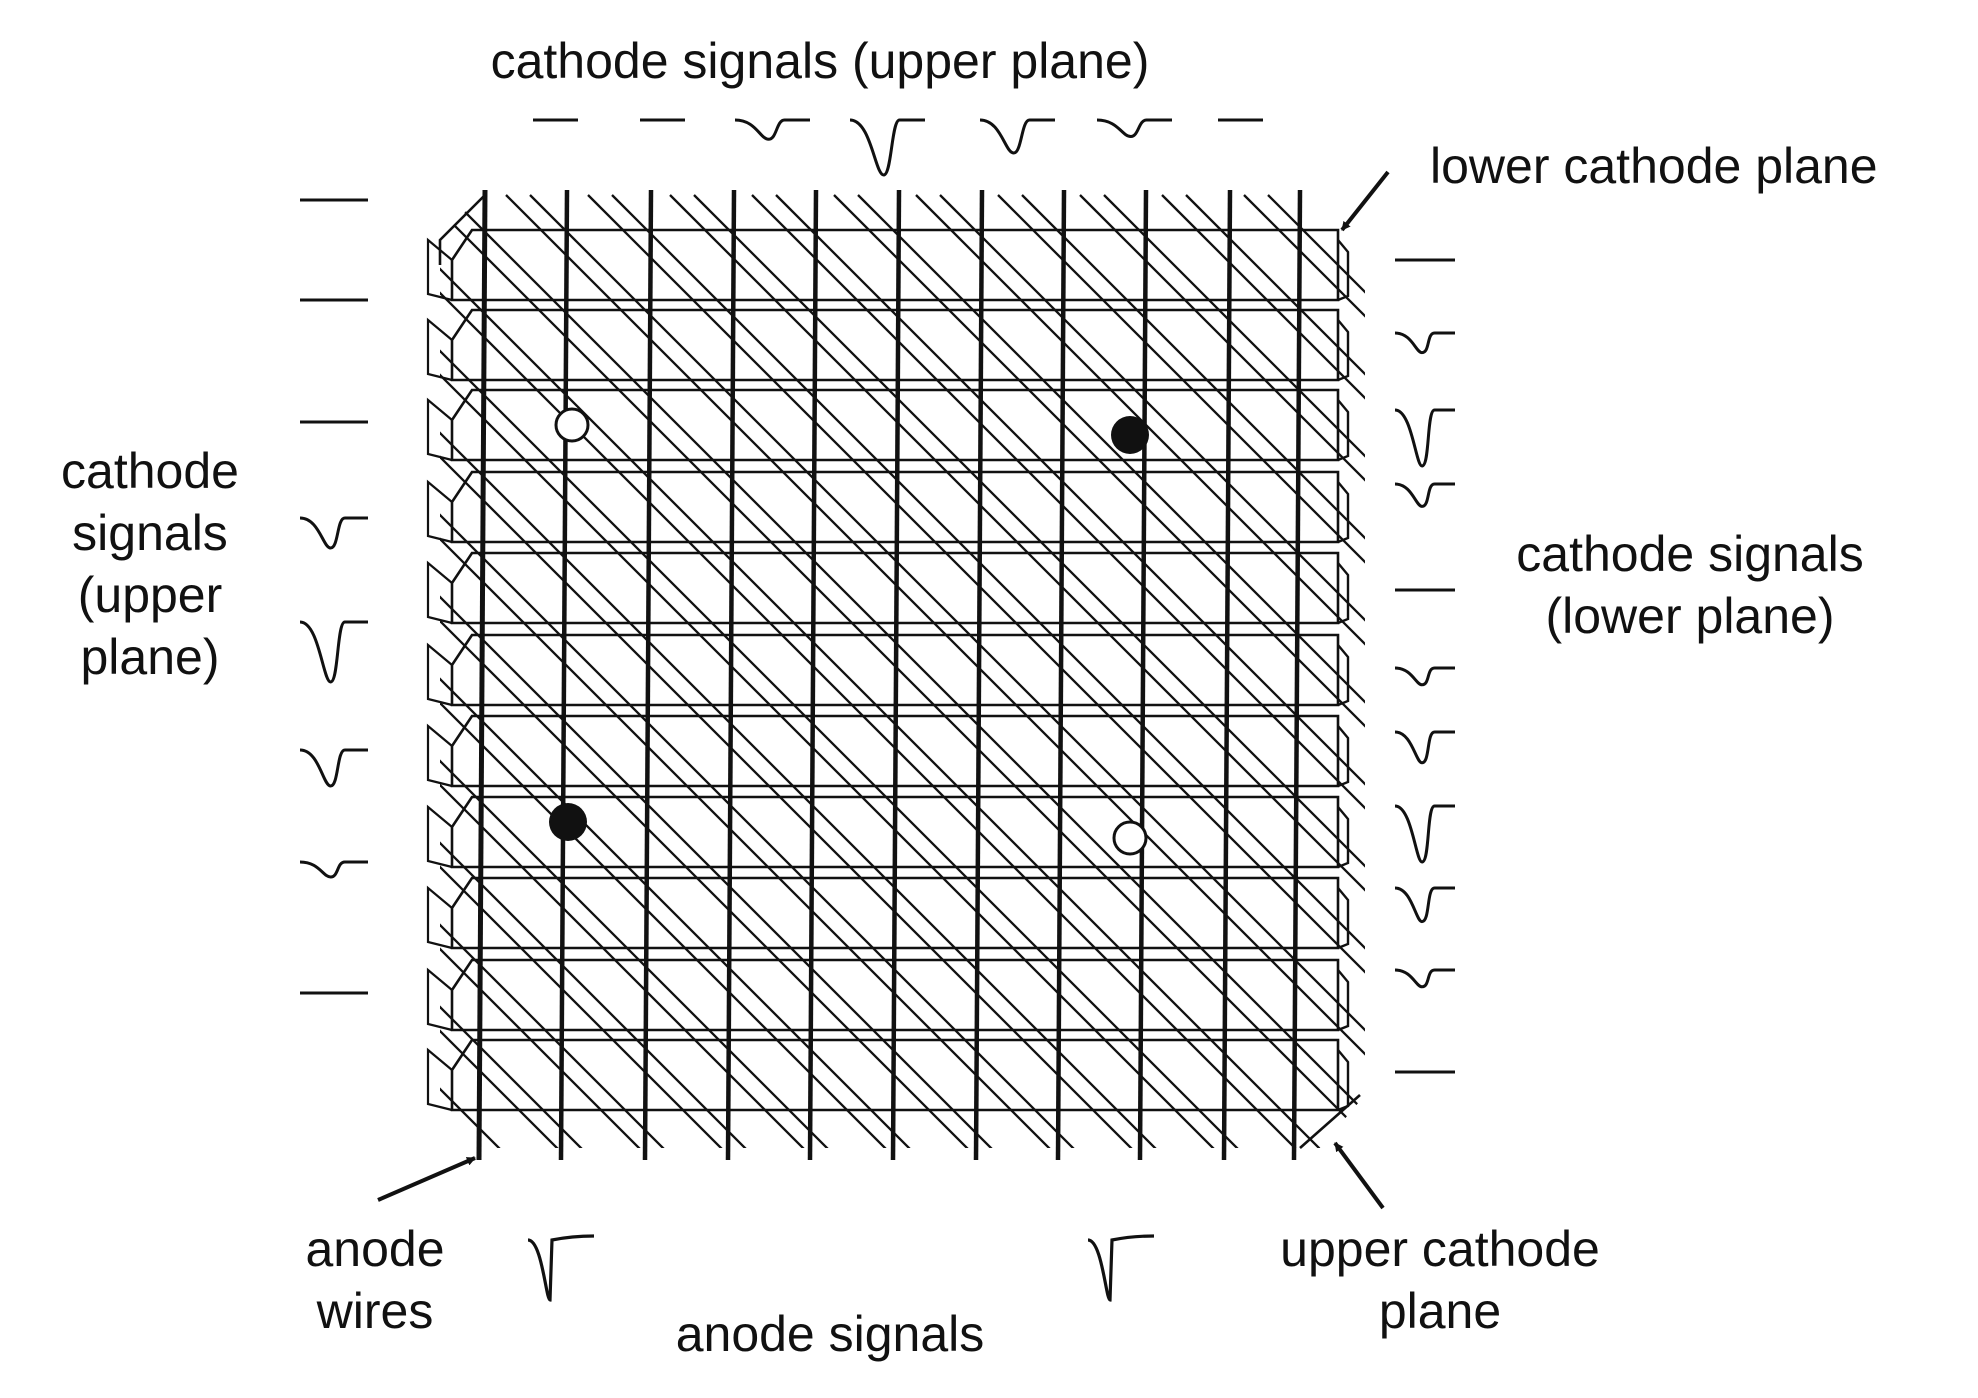  What do you see at coordinates (841, 1268) in the screenshot?
I see `anode-pulses` at bounding box center [841, 1268].